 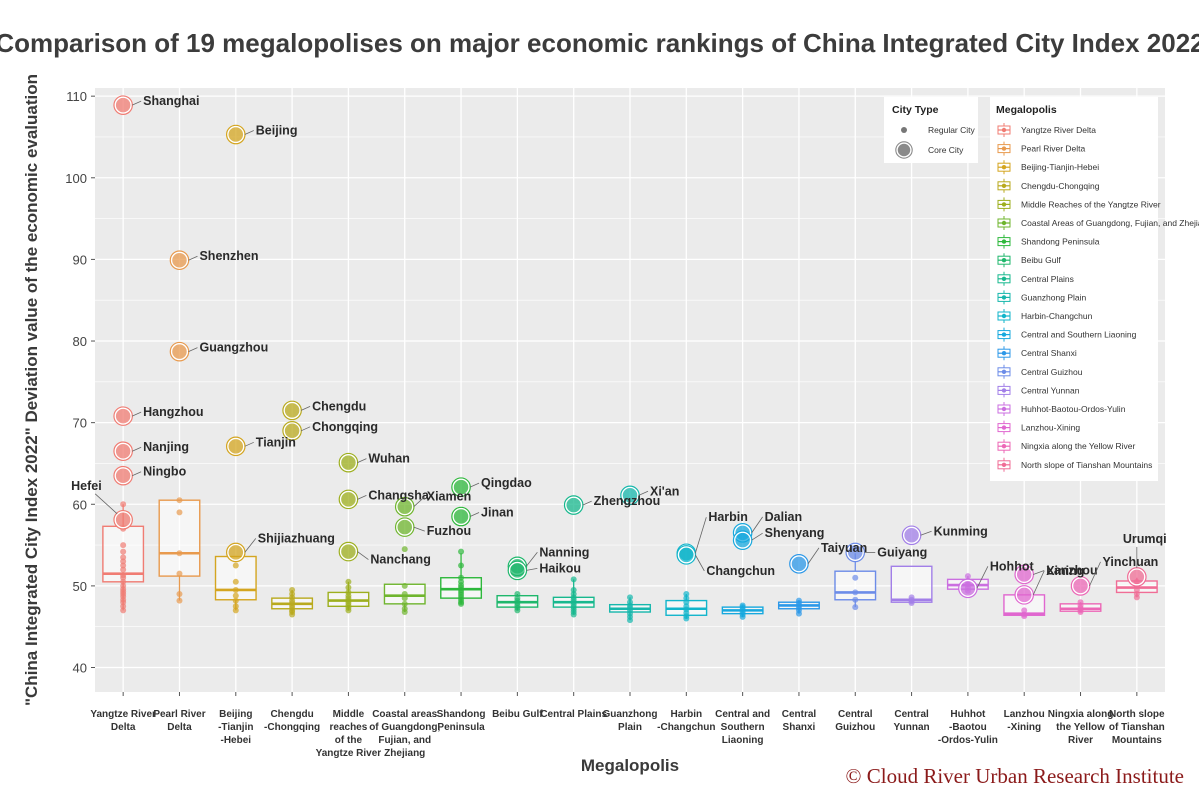 What do you see at coordinates (1052, 372) in the screenshot?
I see `legend-label: Central Guizhou` at bounding box center [1052, 372].